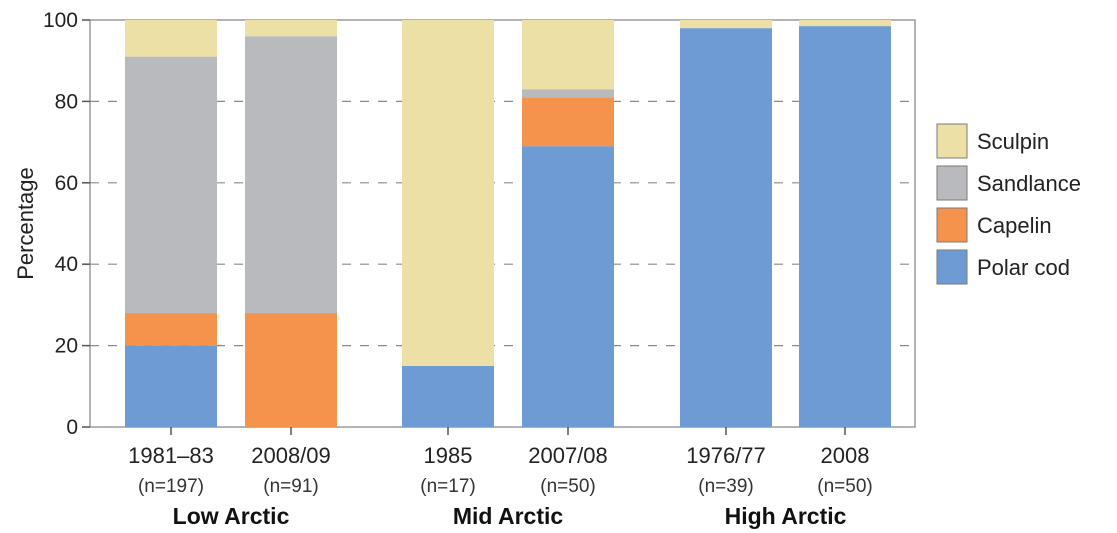 The width and height of the screenshot is (1117, 533). I want to click on legend-label: Polar cod, so click(1023, 267).